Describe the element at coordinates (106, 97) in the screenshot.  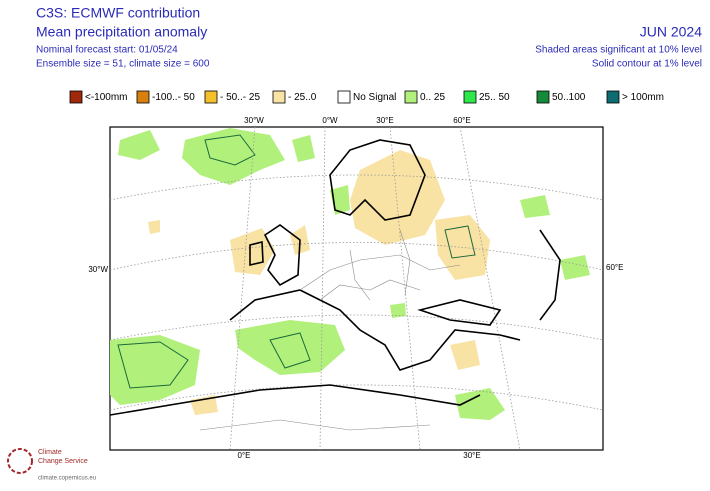
I see `legend-label: <-100mm` at that location.